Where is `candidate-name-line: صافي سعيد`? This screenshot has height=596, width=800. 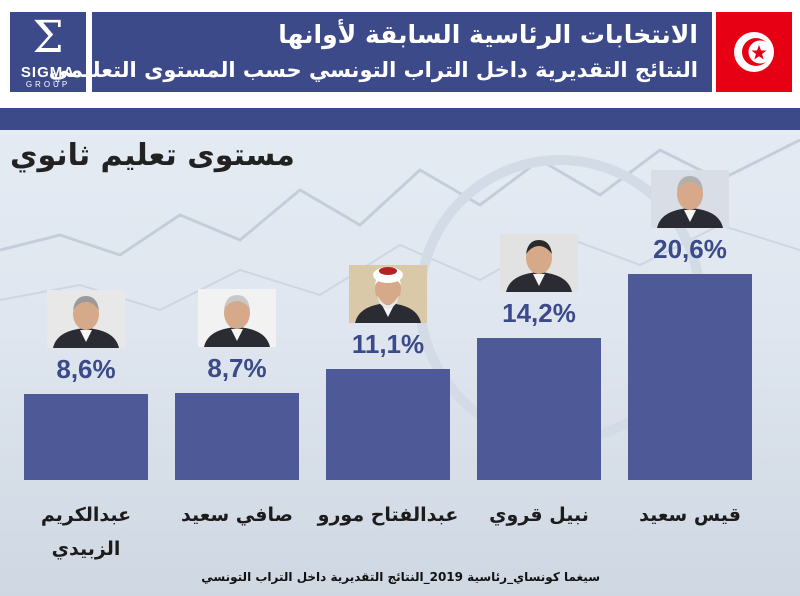
candidate-name-line: صافي سعيد is located at coordinates (237, 515).